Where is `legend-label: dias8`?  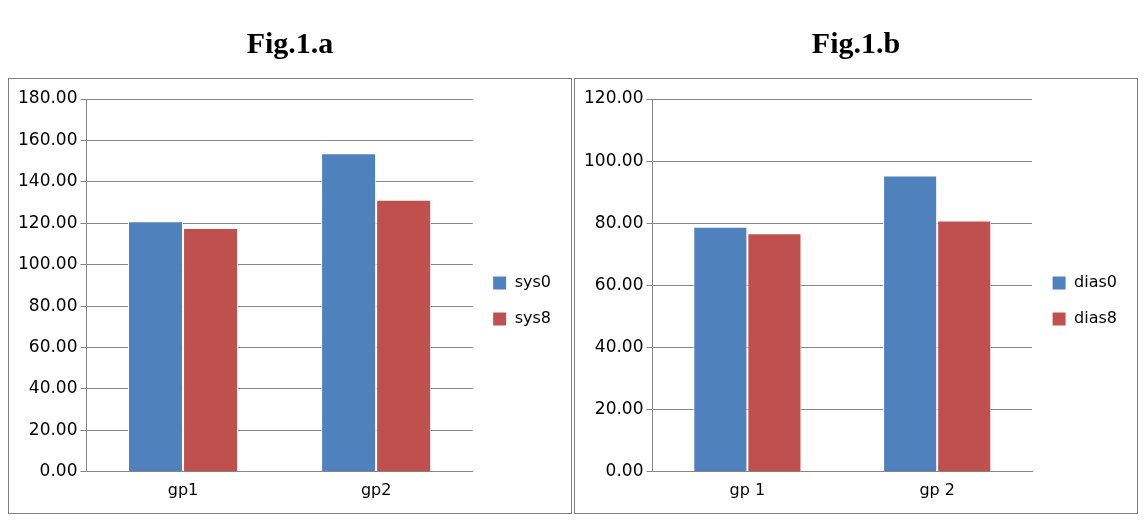
legend-label: dias8 is located at coordinates (1095, 318).